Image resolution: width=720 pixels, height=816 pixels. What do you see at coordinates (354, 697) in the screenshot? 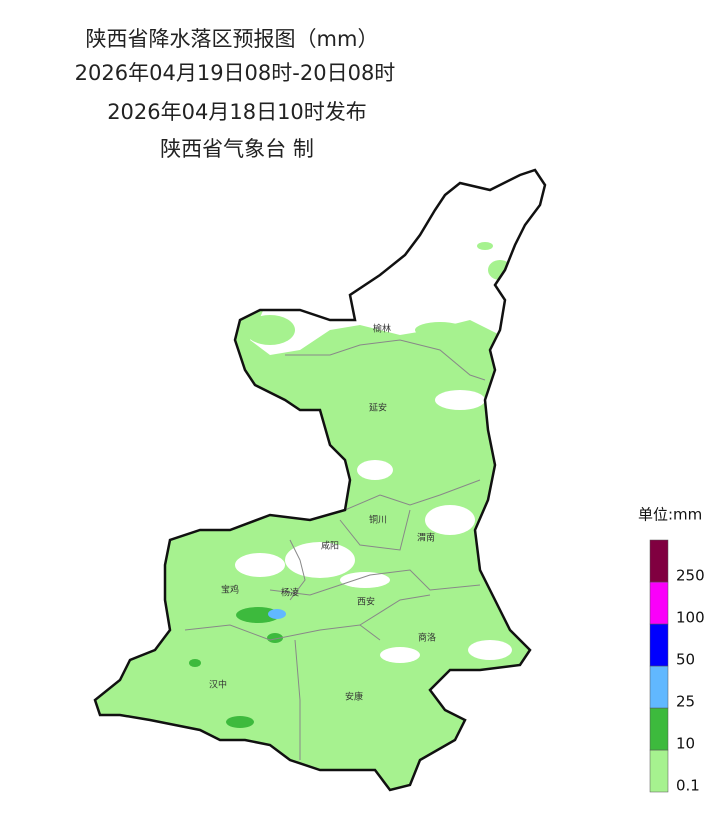
I see `city-label: 安康` at bounding box center [354, 697].